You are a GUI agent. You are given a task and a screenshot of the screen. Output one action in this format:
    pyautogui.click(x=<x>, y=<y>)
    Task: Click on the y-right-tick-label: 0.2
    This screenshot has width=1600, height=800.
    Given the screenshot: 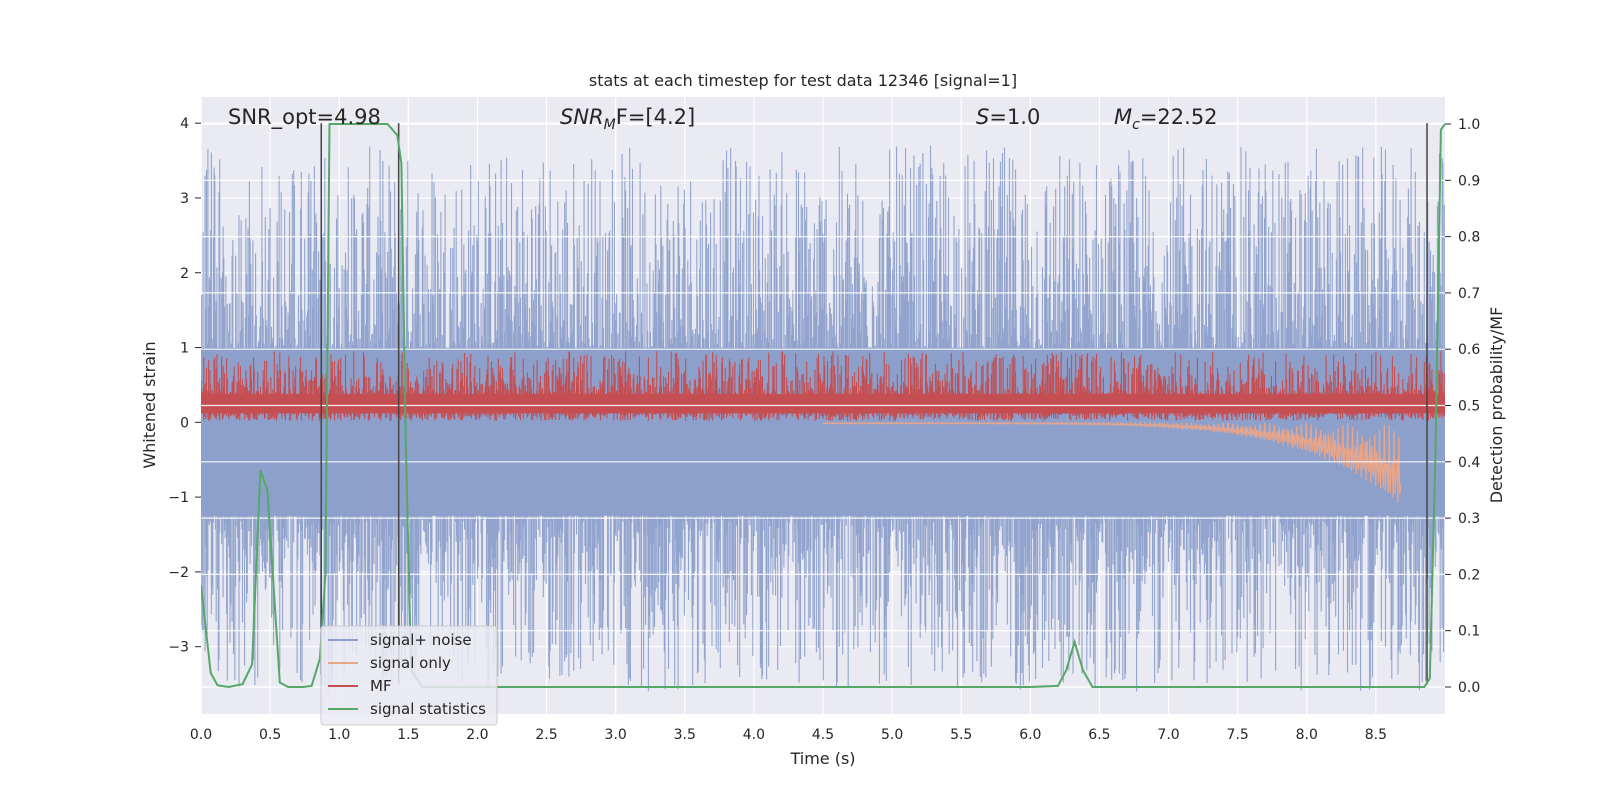 What is the action you would take?
    pyautogui.click(x=1469, y=575)
    